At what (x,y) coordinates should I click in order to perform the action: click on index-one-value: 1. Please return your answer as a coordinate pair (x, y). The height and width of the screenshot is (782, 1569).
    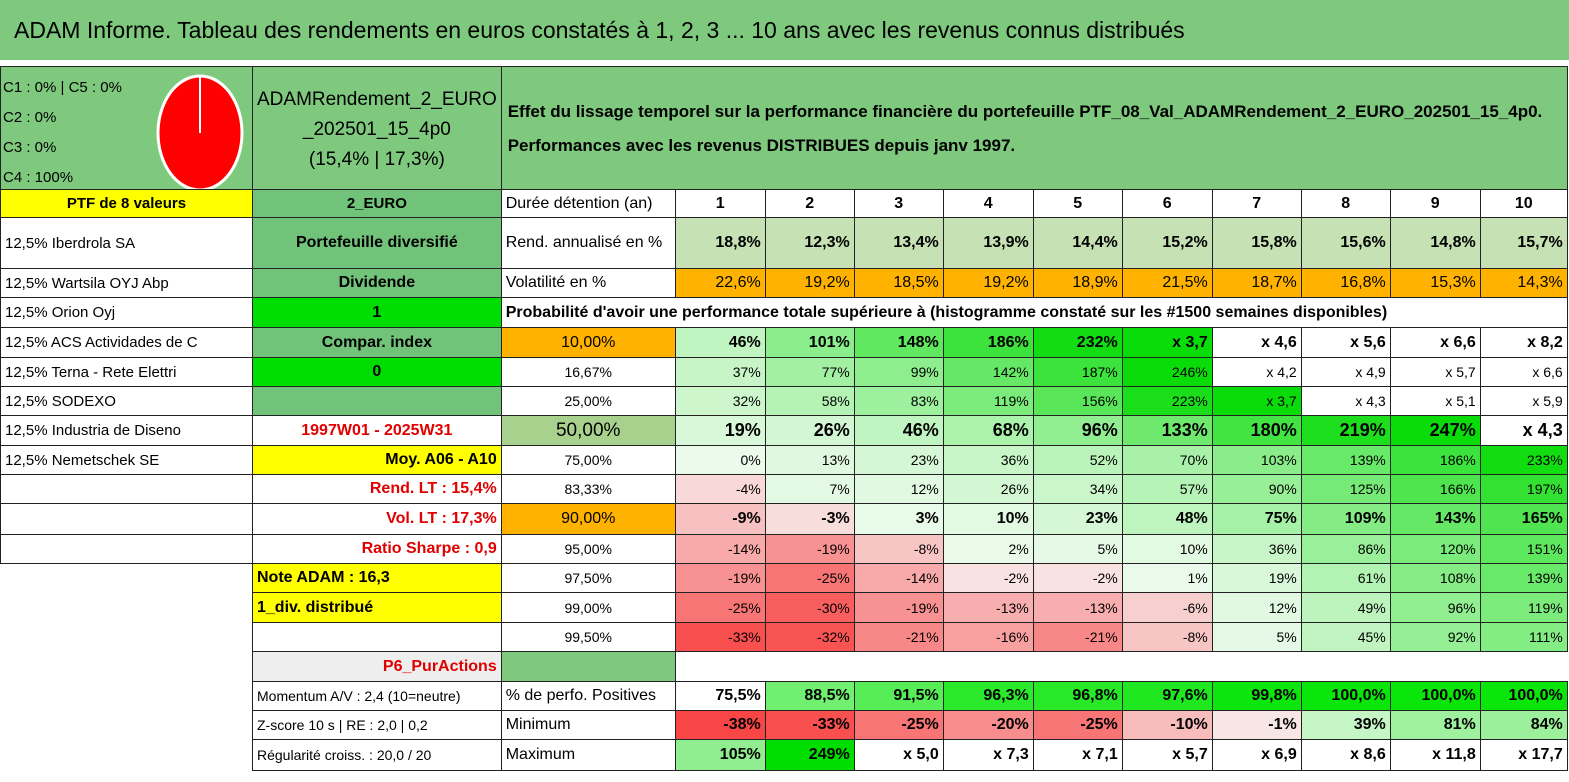
    Looking at the image, I should click on (377, 312).